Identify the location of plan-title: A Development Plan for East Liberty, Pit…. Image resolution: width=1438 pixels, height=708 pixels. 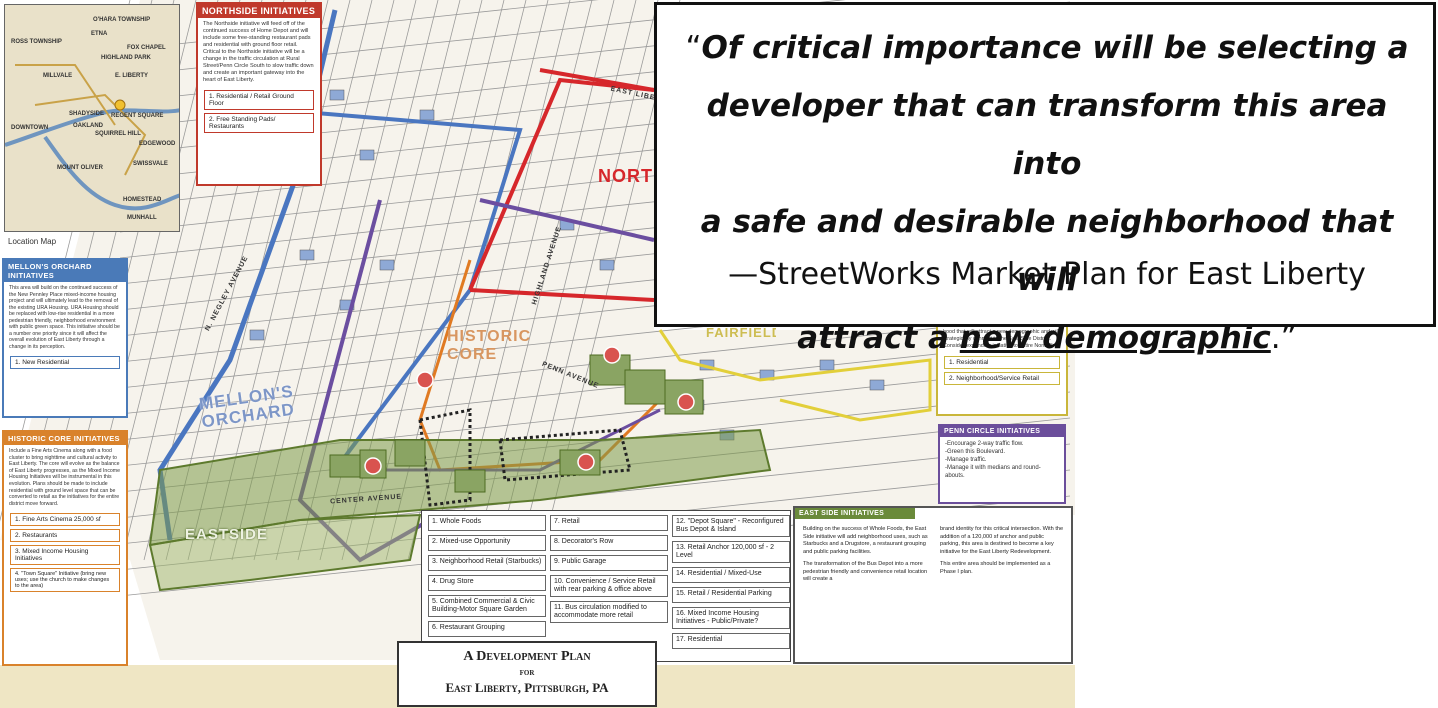
(527, 674).